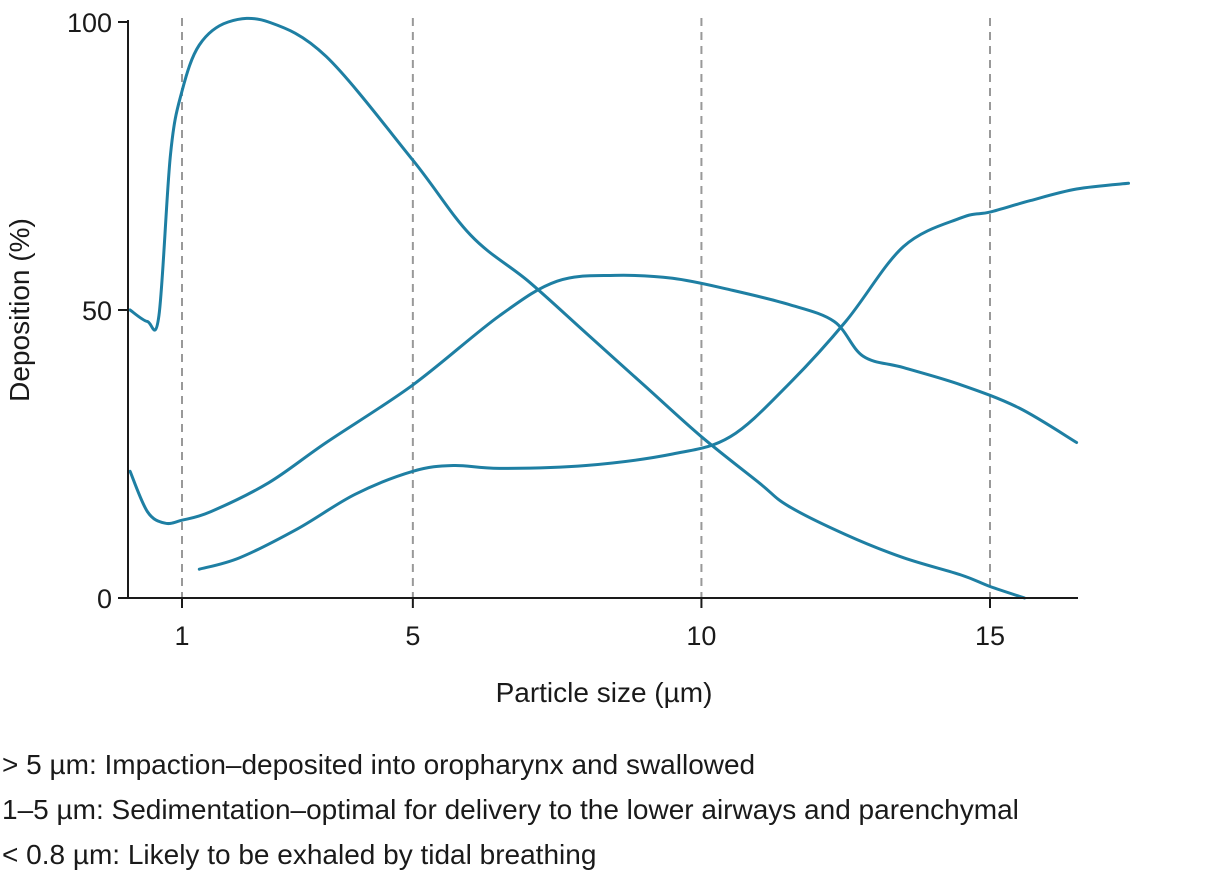 This screenshot has height=888, width=1213. What do you see at coordinates (604, 692) in the screenshot?
I see `x-axis-title: Particle size (µm)` at bounding box center [604, 692].